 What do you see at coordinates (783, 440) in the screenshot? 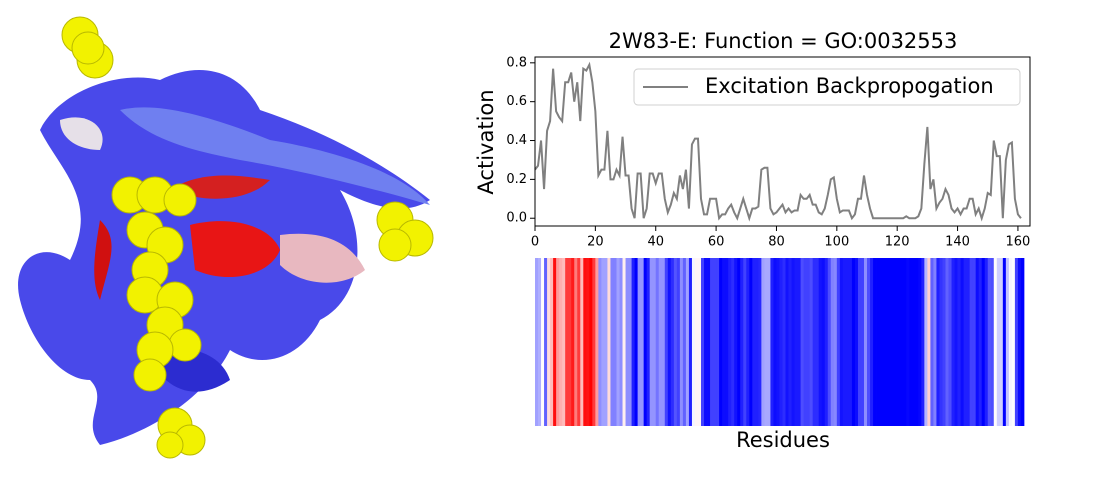
I see `x-axis-label: Residues` at bounding box center [783, 440].